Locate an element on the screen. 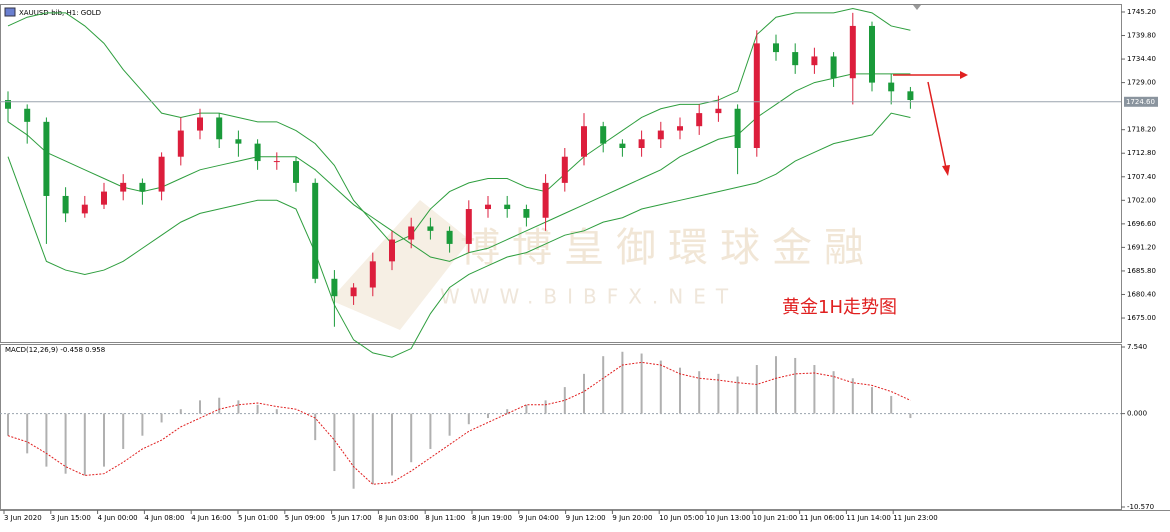 Image resolution: width=1170 pixels, height=532 pixels. symbol-icon is located at coordinates (10, 12).